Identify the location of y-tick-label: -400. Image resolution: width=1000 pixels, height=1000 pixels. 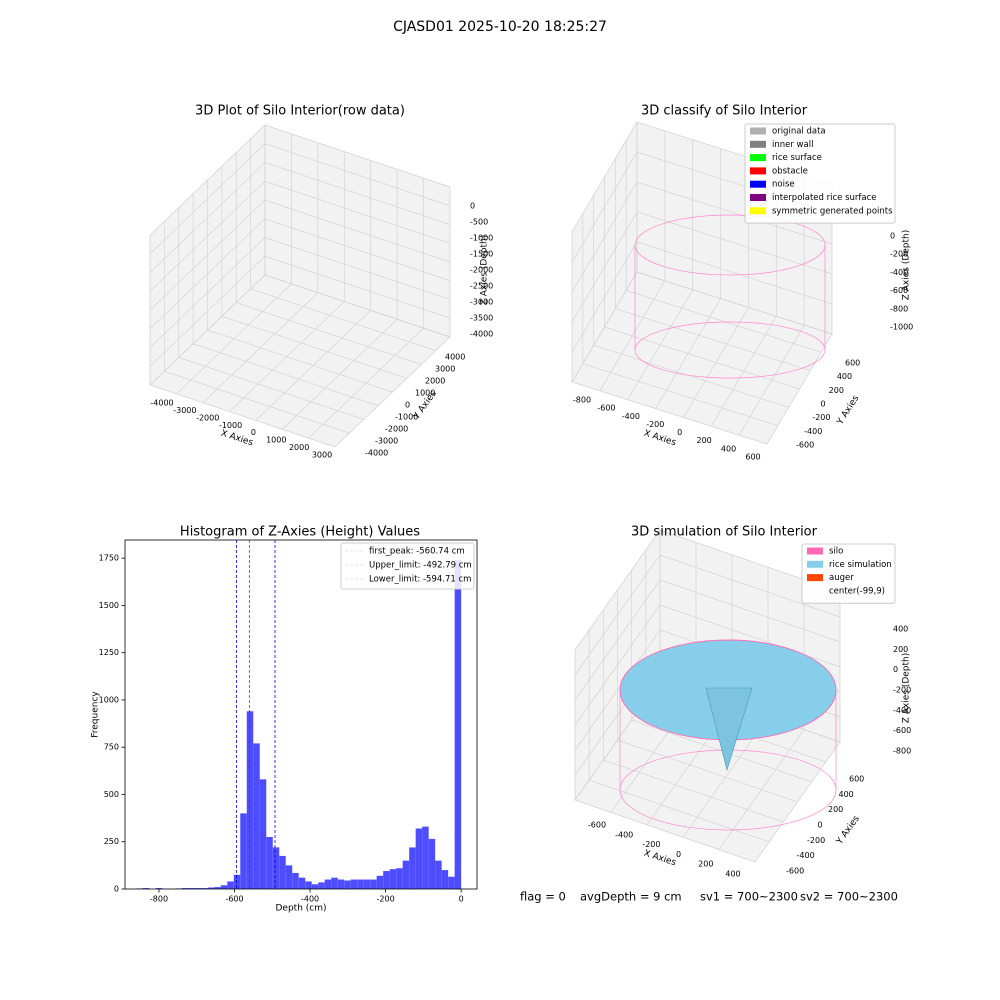
(813, 431).